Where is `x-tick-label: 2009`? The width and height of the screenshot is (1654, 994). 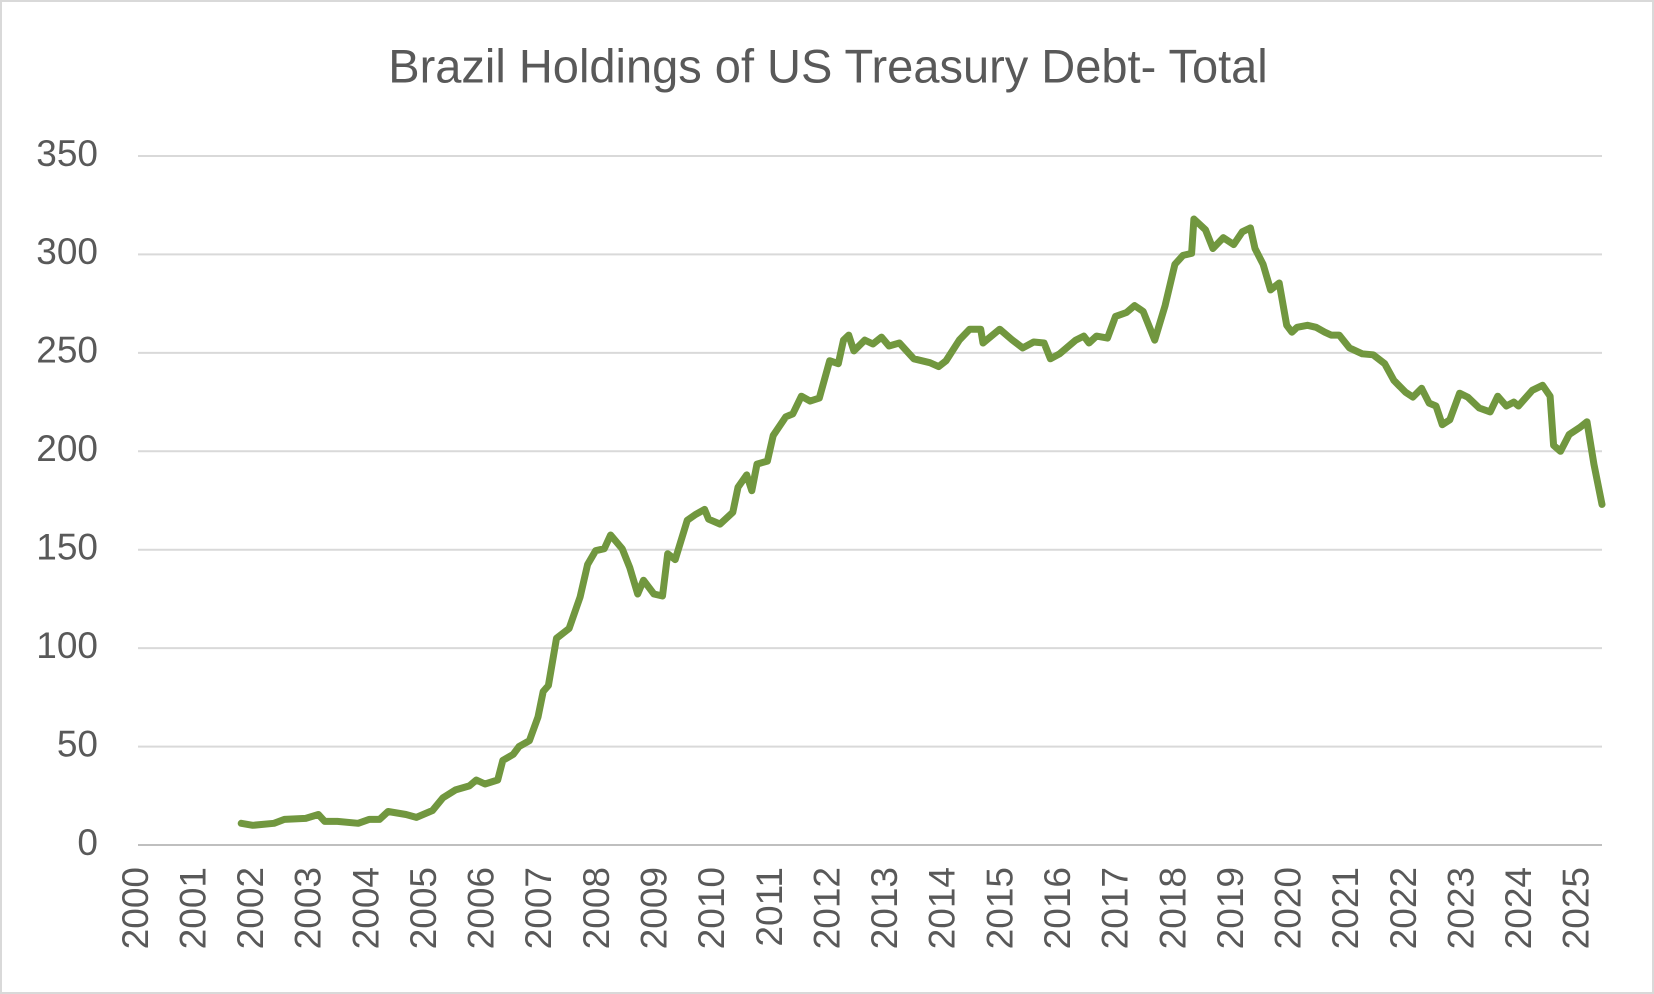 x-tick-label: 2009 is located at coordinates (654, 908).